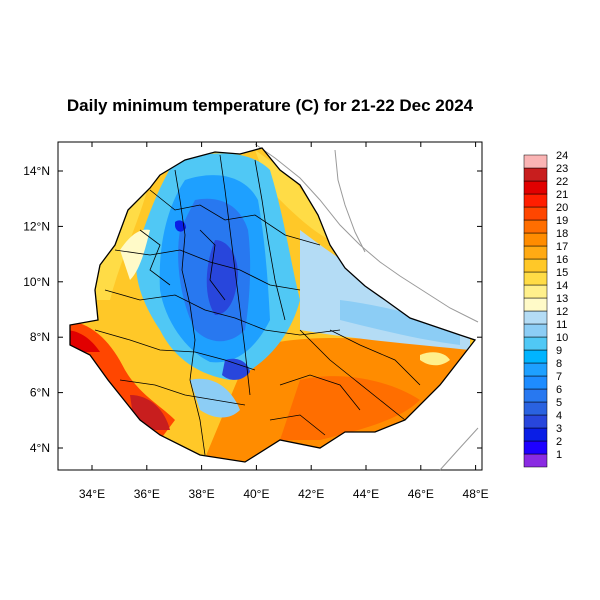 The image size is (600, 600). What do you see at coordinates (36, 226) in the screenshot?
I see `y-tick-label: 12°N` at bounding box center [36, 226].